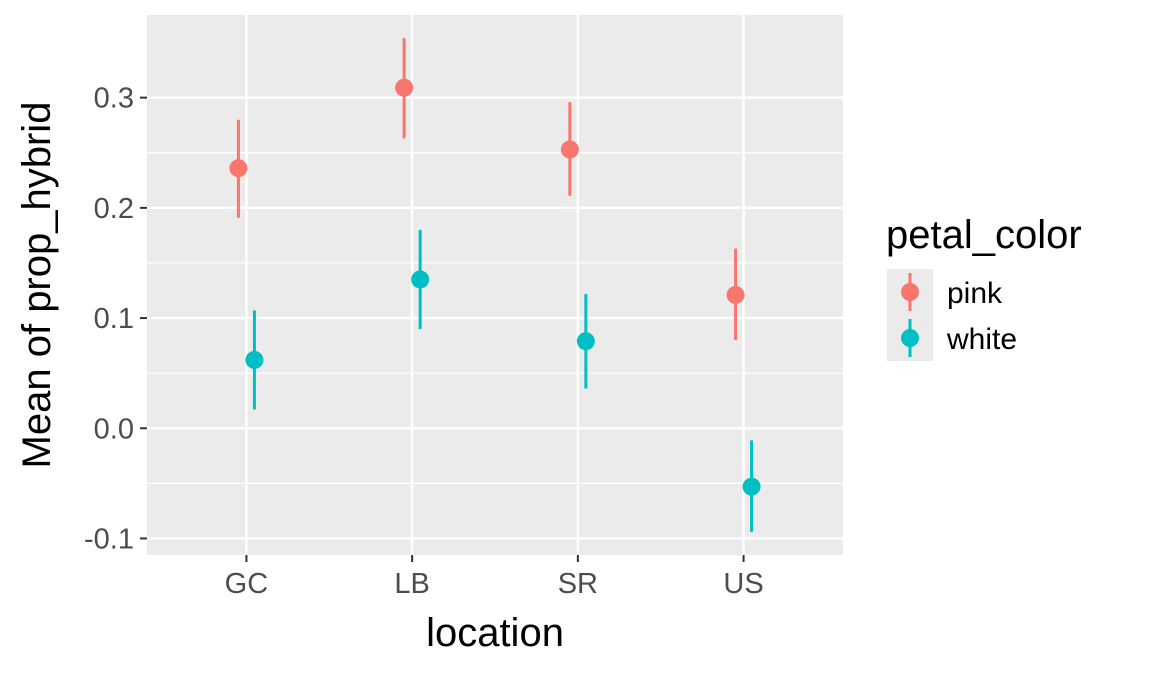 This screenshot has width=1152, height=677. I want to click on y-tick-label: 0.0, so click(114, 429).